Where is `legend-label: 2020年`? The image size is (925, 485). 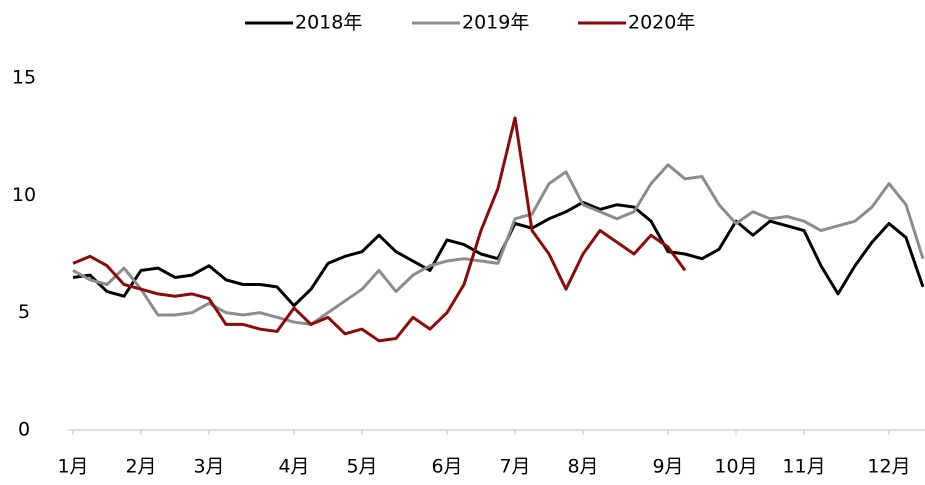 legend-label: 2020年 is located at coordinates (661, 23).